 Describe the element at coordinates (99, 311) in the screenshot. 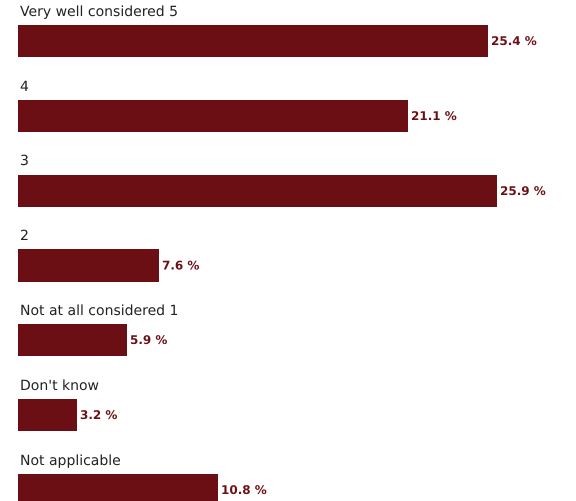

I see `y-tick-label: Not at all considered 1` at that location.